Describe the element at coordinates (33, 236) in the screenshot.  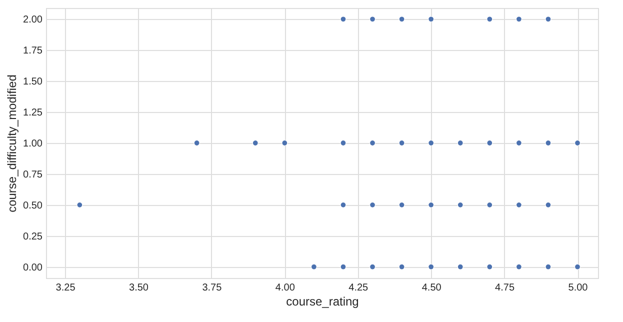
I see `y-tick-label: 0.25` at that location.